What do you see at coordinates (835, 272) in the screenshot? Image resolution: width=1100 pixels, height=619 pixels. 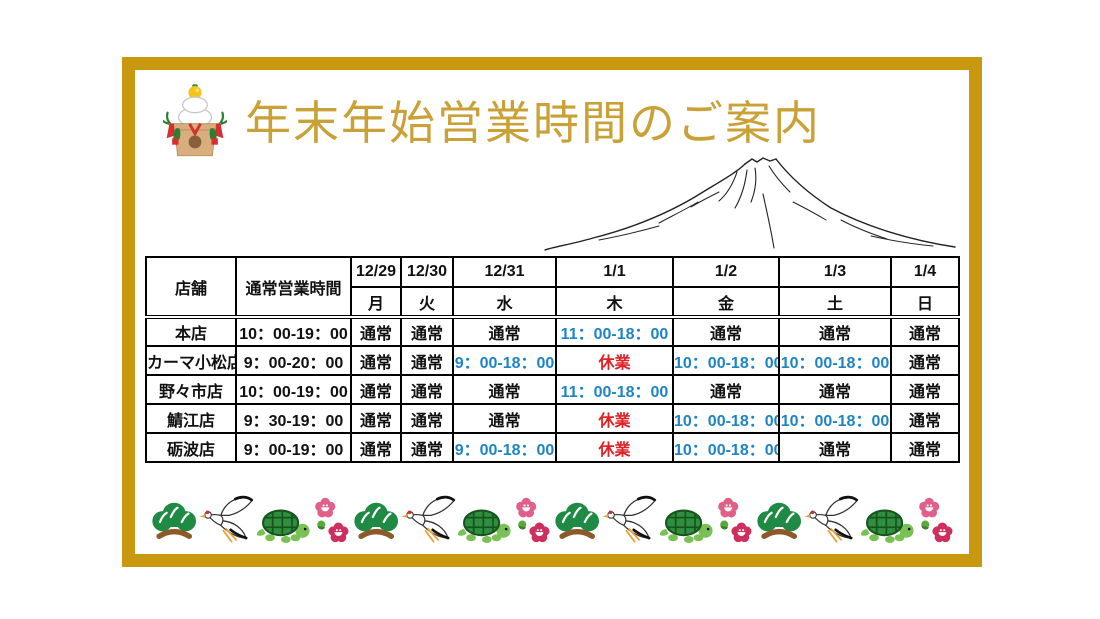 I see `date-header: 1/3` at bounding box center [835, 272].